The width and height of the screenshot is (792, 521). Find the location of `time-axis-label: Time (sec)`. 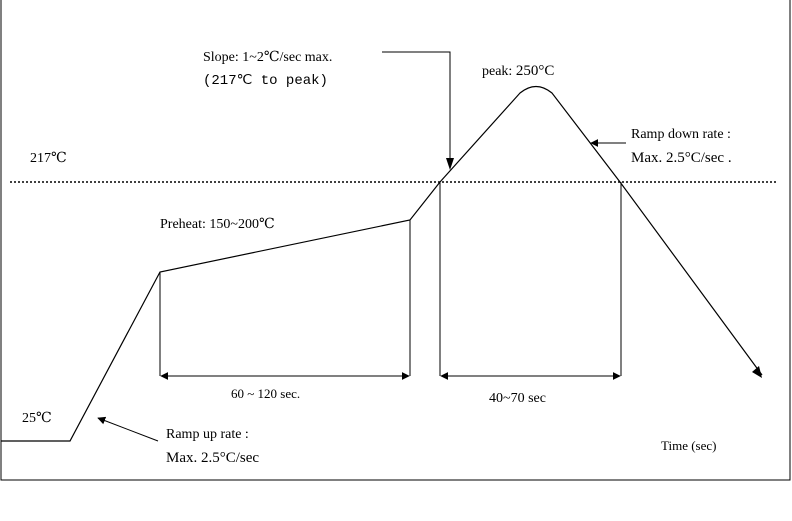

time-axis-label: Time (sec) is located at coordinates (689, 445).